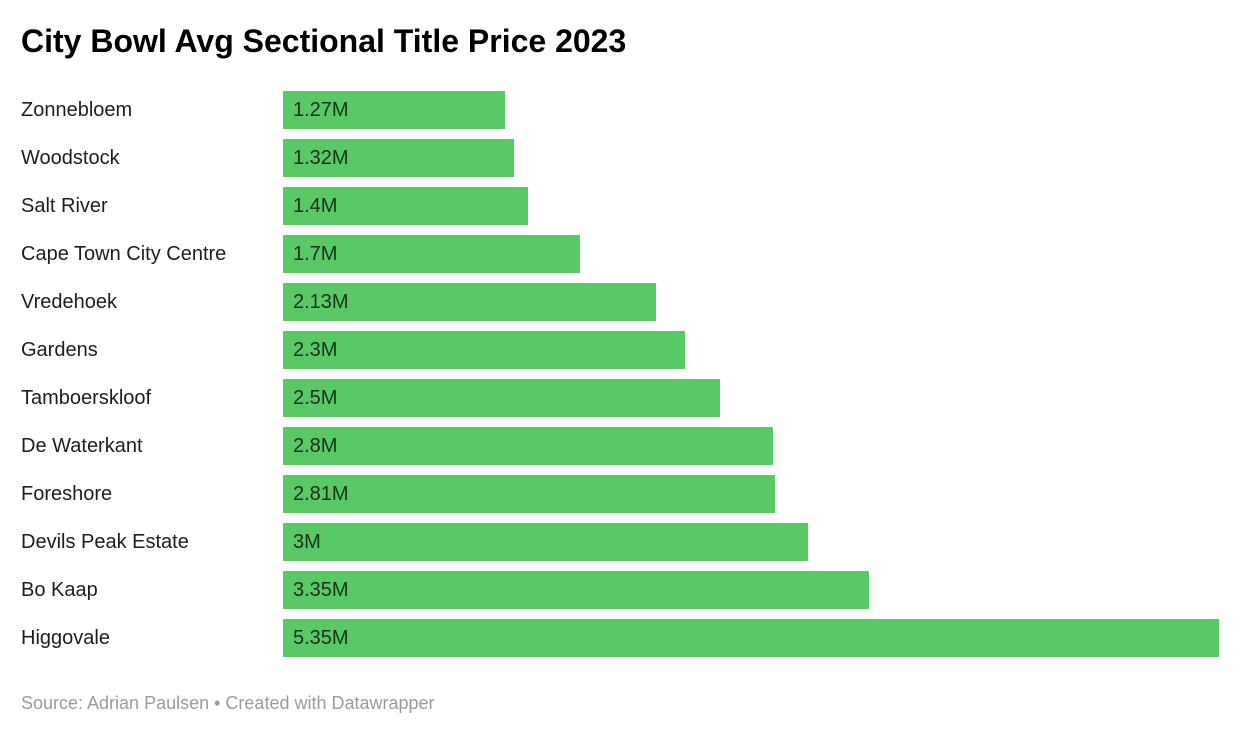 The image size is (1240, 744). Describe the element at coordinates (529, 494) in the screenshot. I see `bar: 2.81M` at that location.